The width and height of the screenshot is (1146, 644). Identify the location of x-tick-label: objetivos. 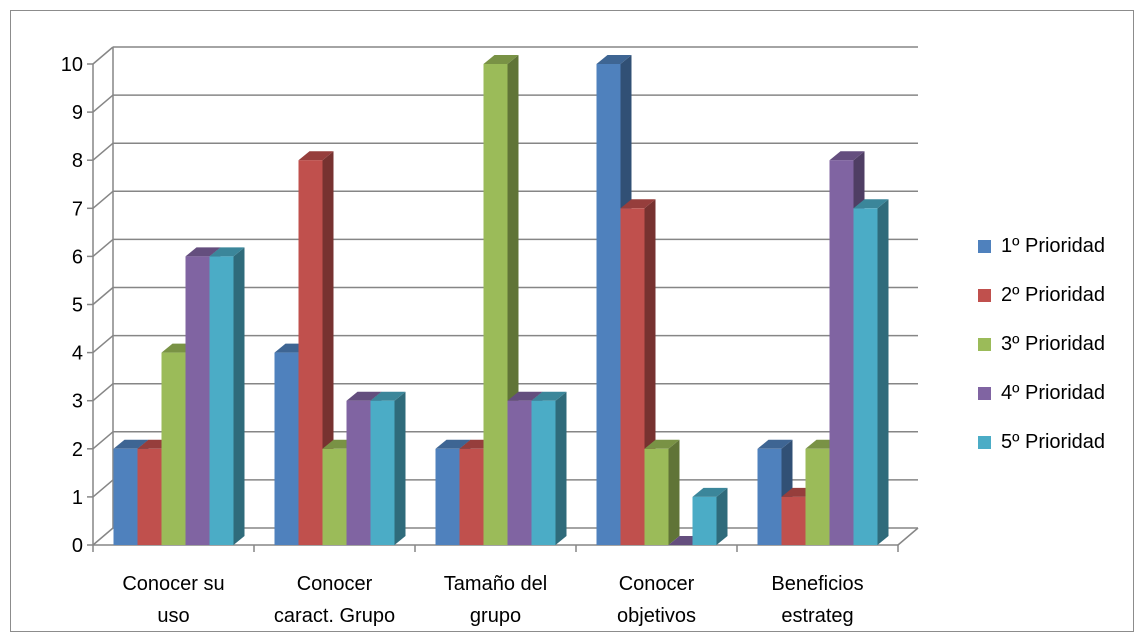
(656, 616).